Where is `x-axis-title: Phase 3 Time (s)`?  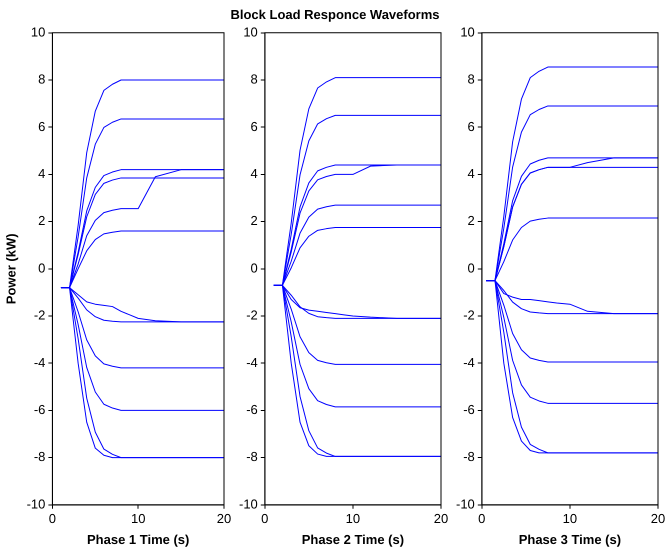
x-axis-title: Phase 3 Time (s) is located at coordinates (570, 539).